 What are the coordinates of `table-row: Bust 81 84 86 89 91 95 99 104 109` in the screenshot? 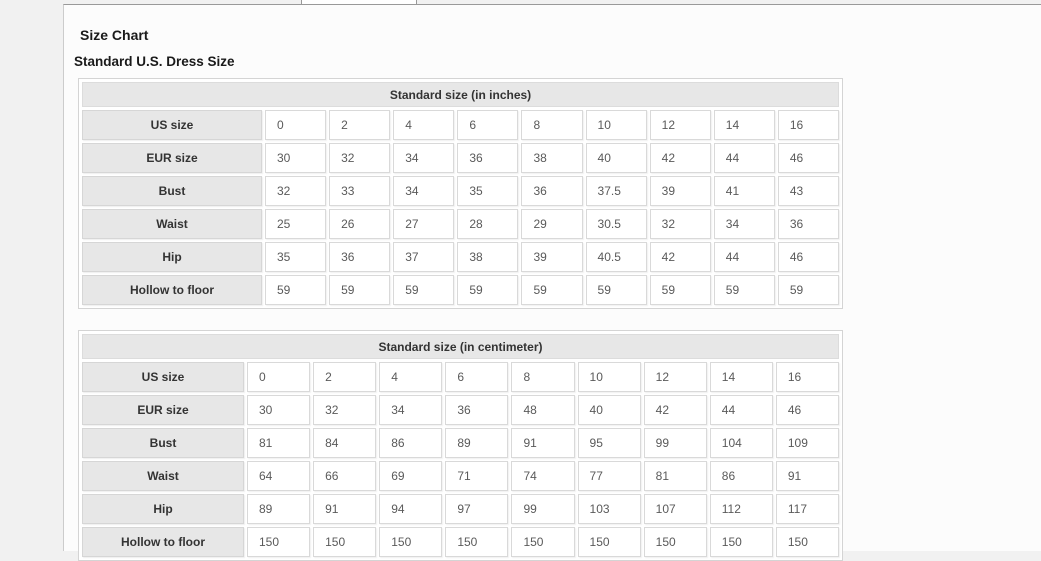 It's located at (460, 443).